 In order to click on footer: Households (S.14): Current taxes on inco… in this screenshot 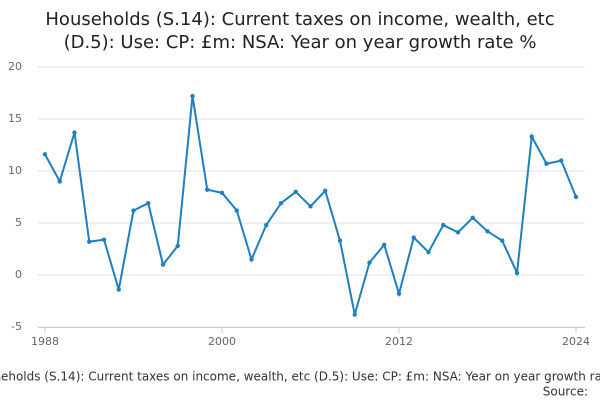, I will do `click(300, 377)`.